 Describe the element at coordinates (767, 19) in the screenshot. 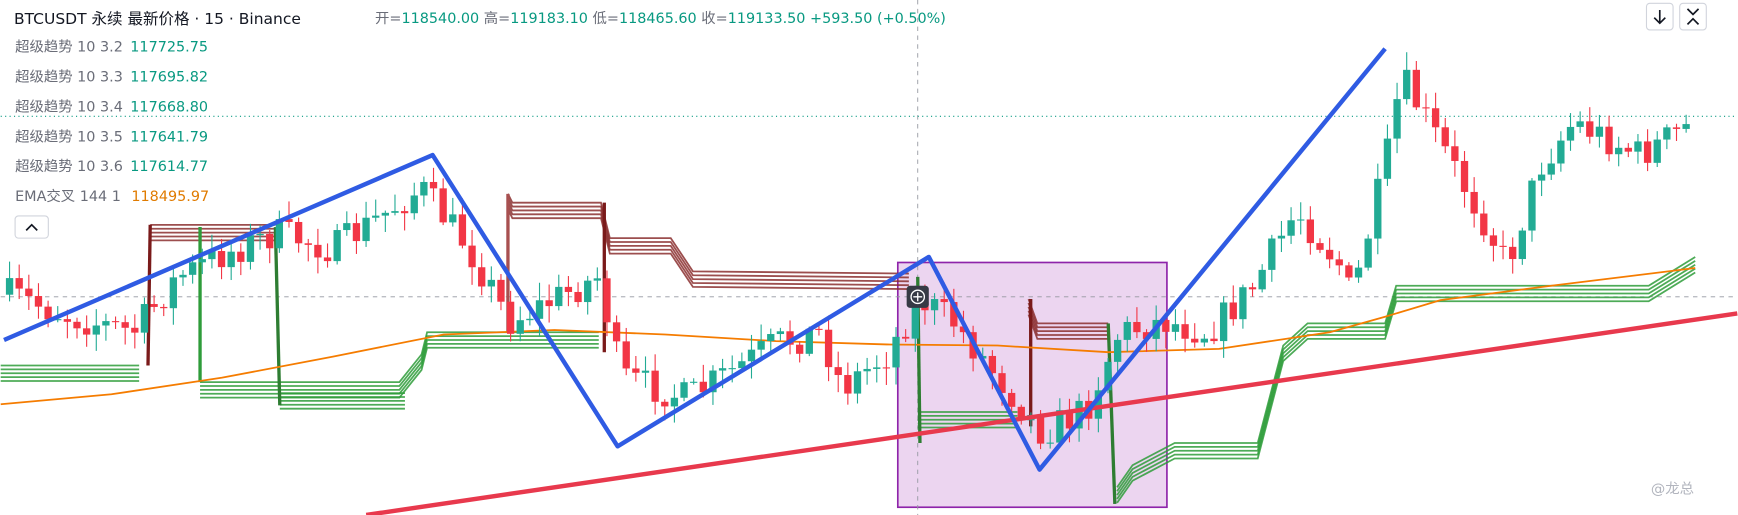

I see `close-value: 119133.50` at that location.